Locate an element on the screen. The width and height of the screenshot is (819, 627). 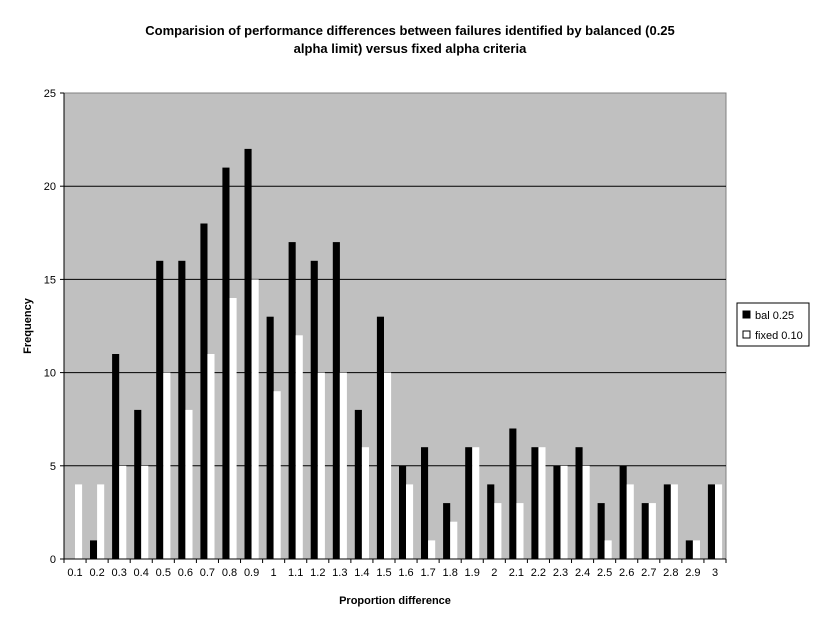
legend-label-fixed: fixed 0.10 is located at coordinates (779, 336).